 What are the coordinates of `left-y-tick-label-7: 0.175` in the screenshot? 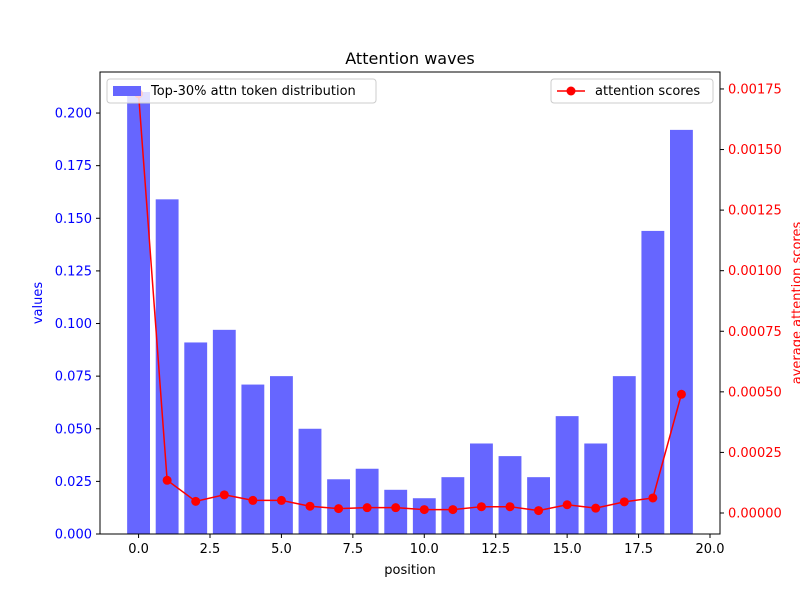 It's located at (73, 166).